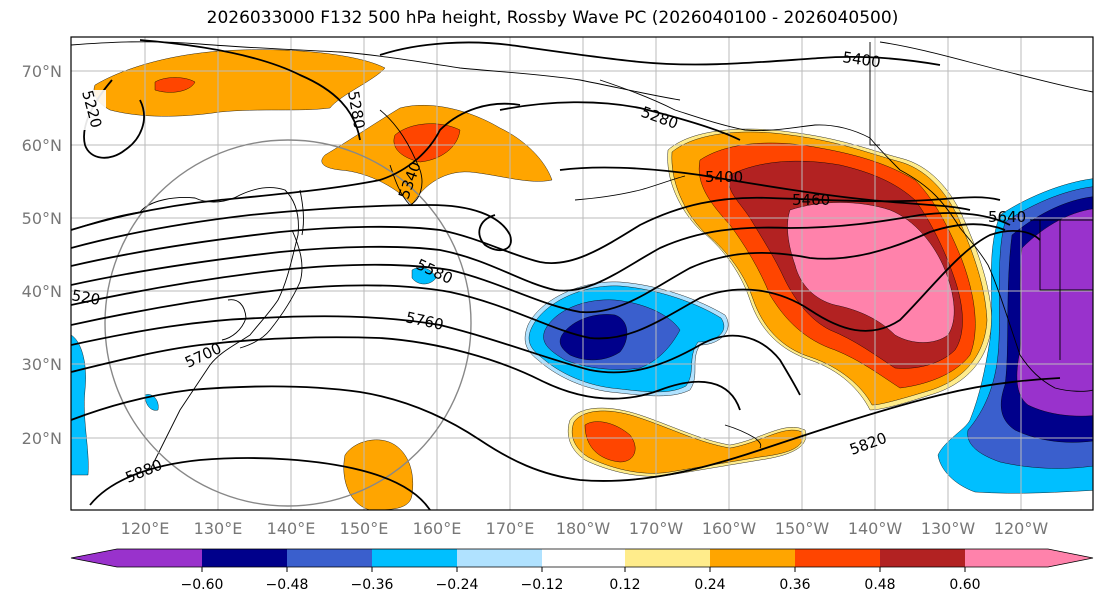  What do you see at coordinates (145, 528) in the screenshot?
I see `lon-label-120e: 120°E` at bounding box center [145, 528].